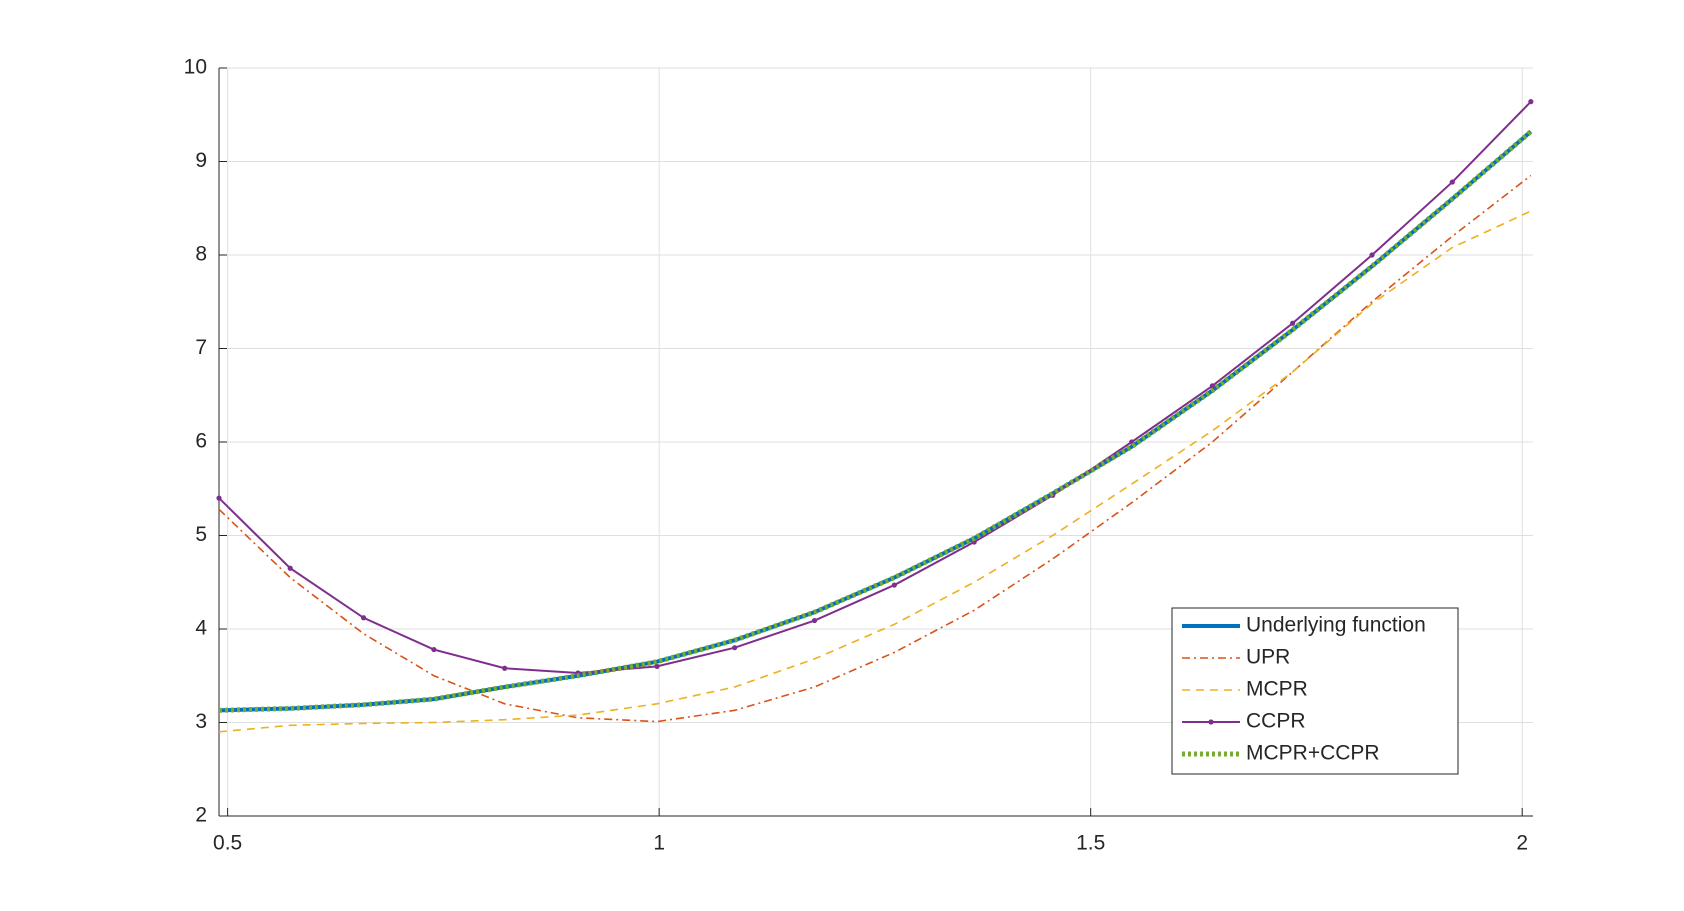 This screenshot has height=911, width=1684. Describe the element at coordinates (201, 534) in the screenshot. I see `y-tick-label: 5` at that location.